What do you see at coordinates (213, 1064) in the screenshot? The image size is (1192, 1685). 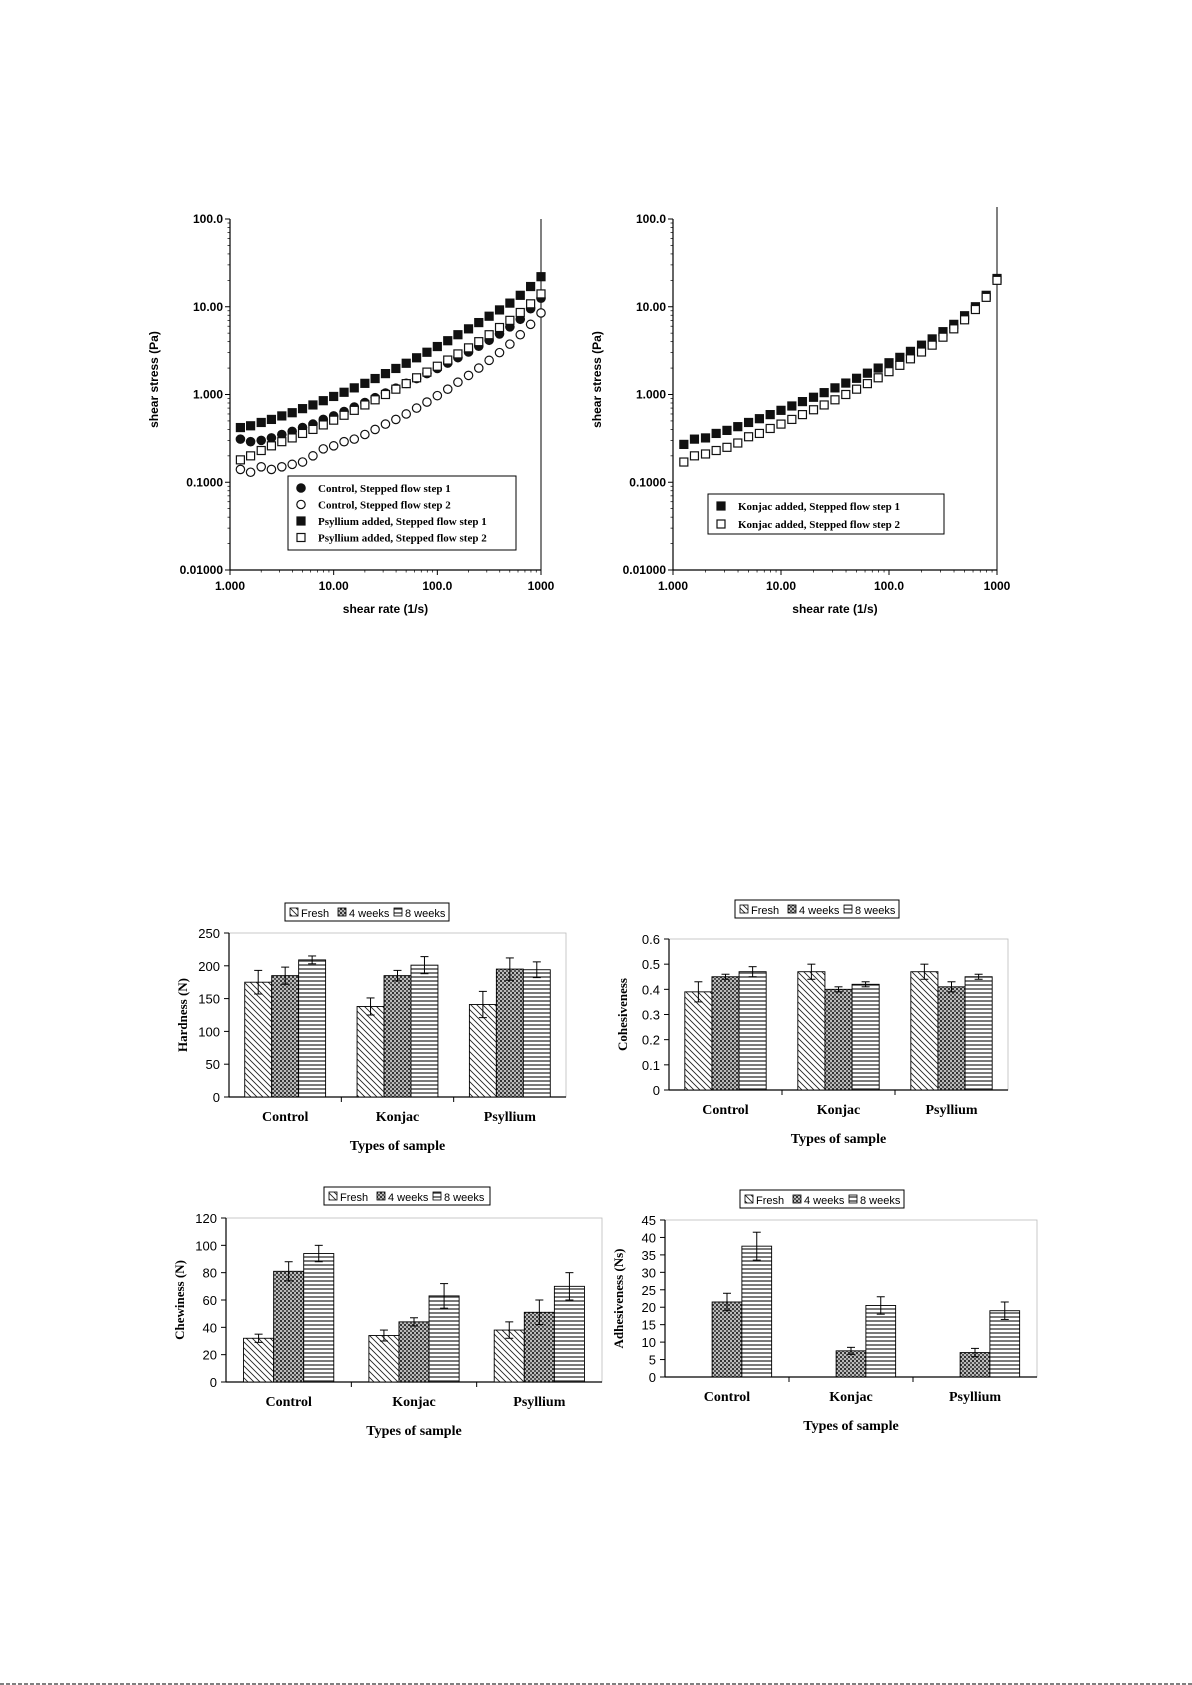 I see `y-tick-label: 50` at bounding box center [213, 1064].